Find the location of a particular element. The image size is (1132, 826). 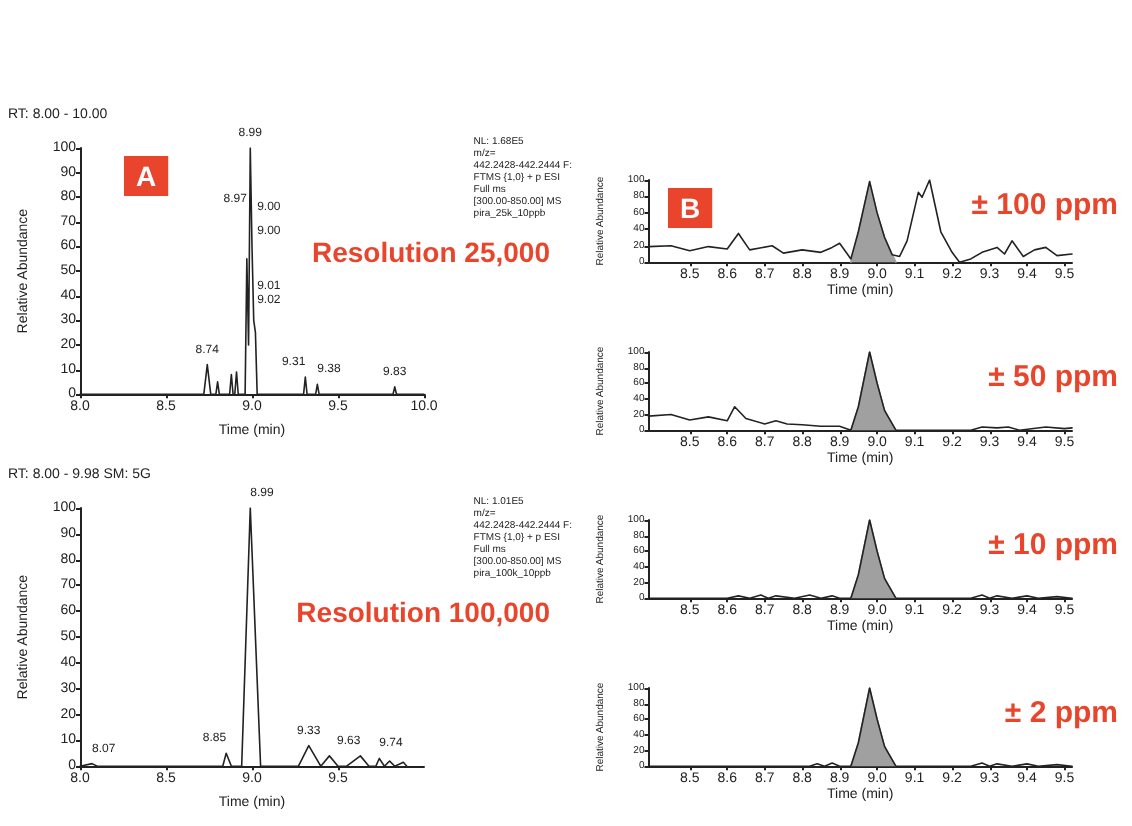

chart-title: ± 2 ppm is located at coordinates (1061, 713).